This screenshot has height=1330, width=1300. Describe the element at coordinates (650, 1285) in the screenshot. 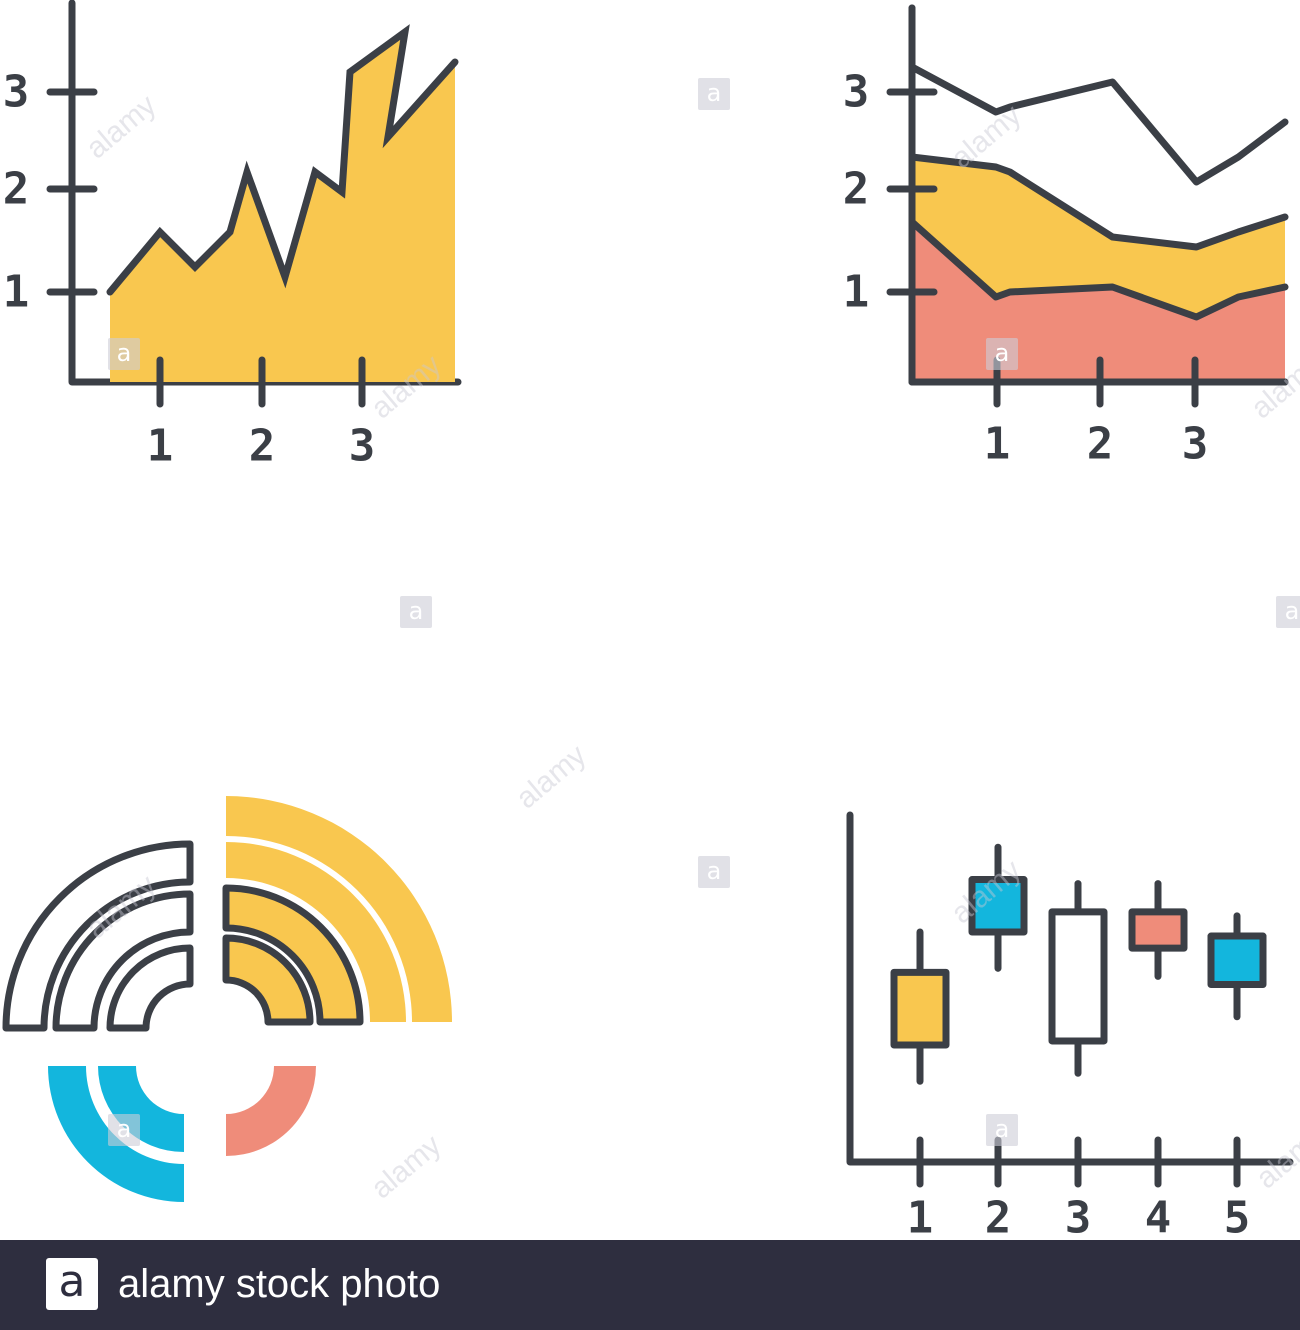

I see `footer-bar` at that location.